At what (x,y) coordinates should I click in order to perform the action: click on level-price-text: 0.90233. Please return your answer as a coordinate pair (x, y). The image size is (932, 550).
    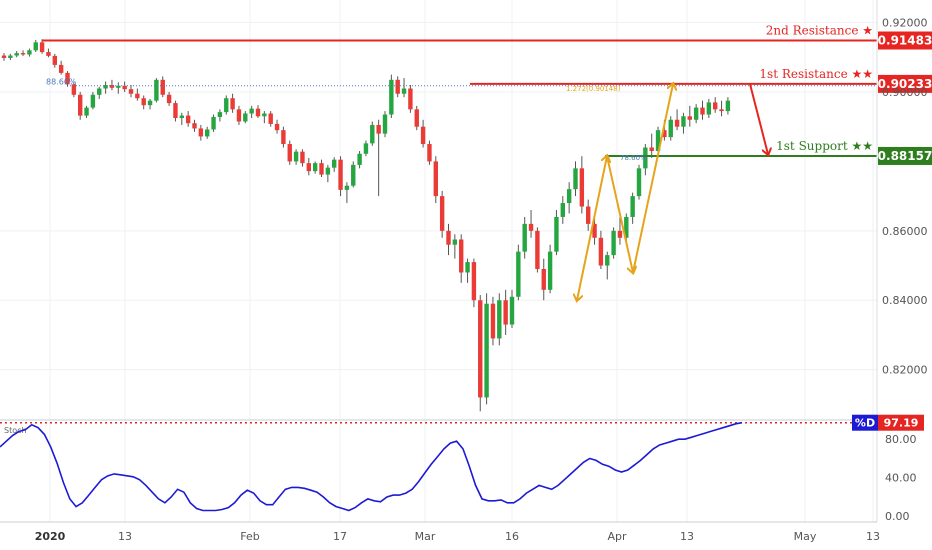
    Looking at the image, I should click on (905, 84).